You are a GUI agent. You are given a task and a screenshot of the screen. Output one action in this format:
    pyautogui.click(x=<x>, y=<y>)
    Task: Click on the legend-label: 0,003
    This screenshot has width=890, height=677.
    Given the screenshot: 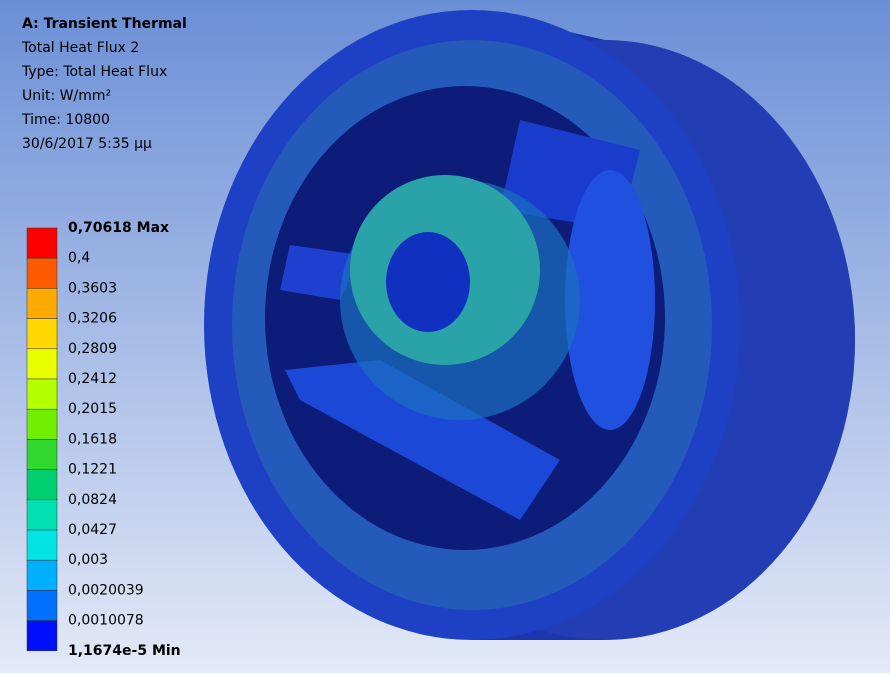 What is the action you would take?
    pyautogui.click(x=88, y=560)
    